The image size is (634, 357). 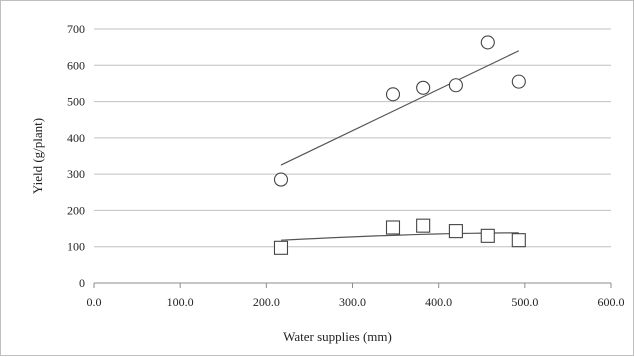 What do you see at coordinates (37, 156) in the screenshot?
I see `y-axis-label: Yield (g/plant)` at bounding box center [37, 156].